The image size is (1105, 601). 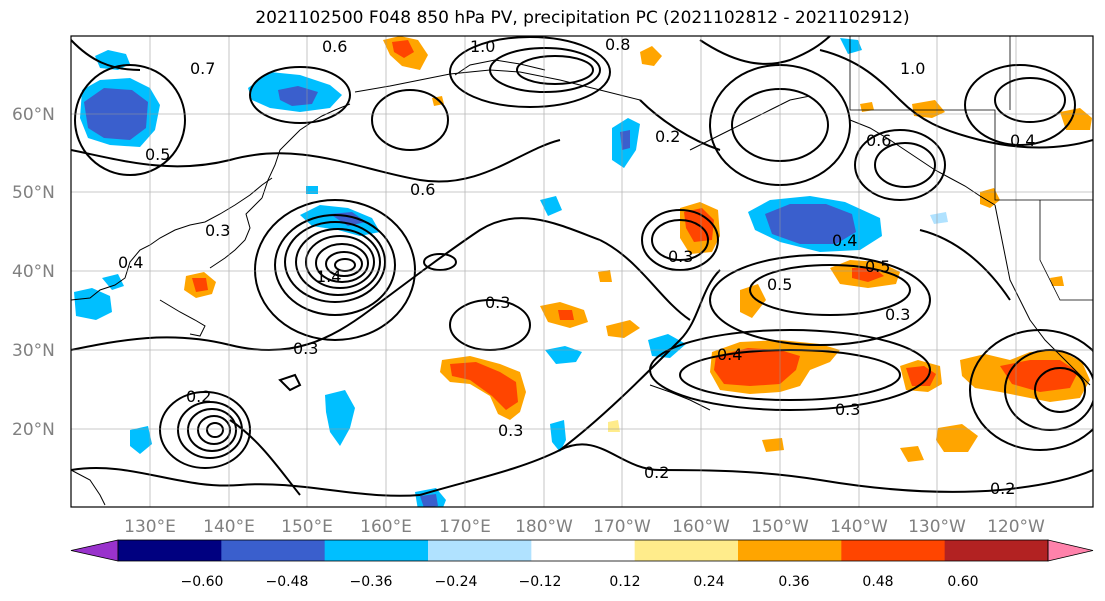 What do you see at coordinates (937, 527) in the screenshot?
I see `lon-label: 130°W` at bounding box center [937, 527].